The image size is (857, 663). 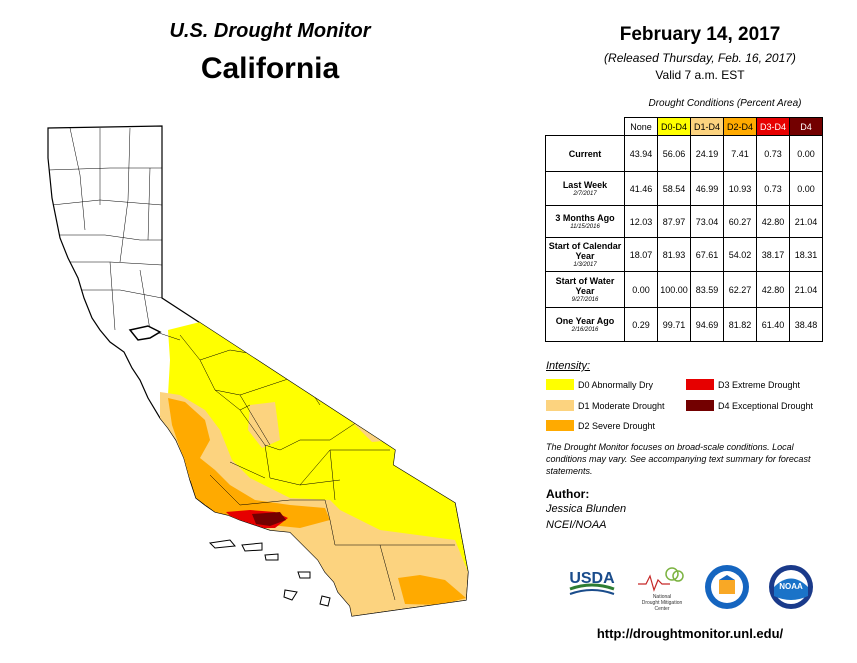 What do you see at coordinates (674, 188) in the screenshot?
I see `table-cell: 58.54` at bounding box center [674, 188].